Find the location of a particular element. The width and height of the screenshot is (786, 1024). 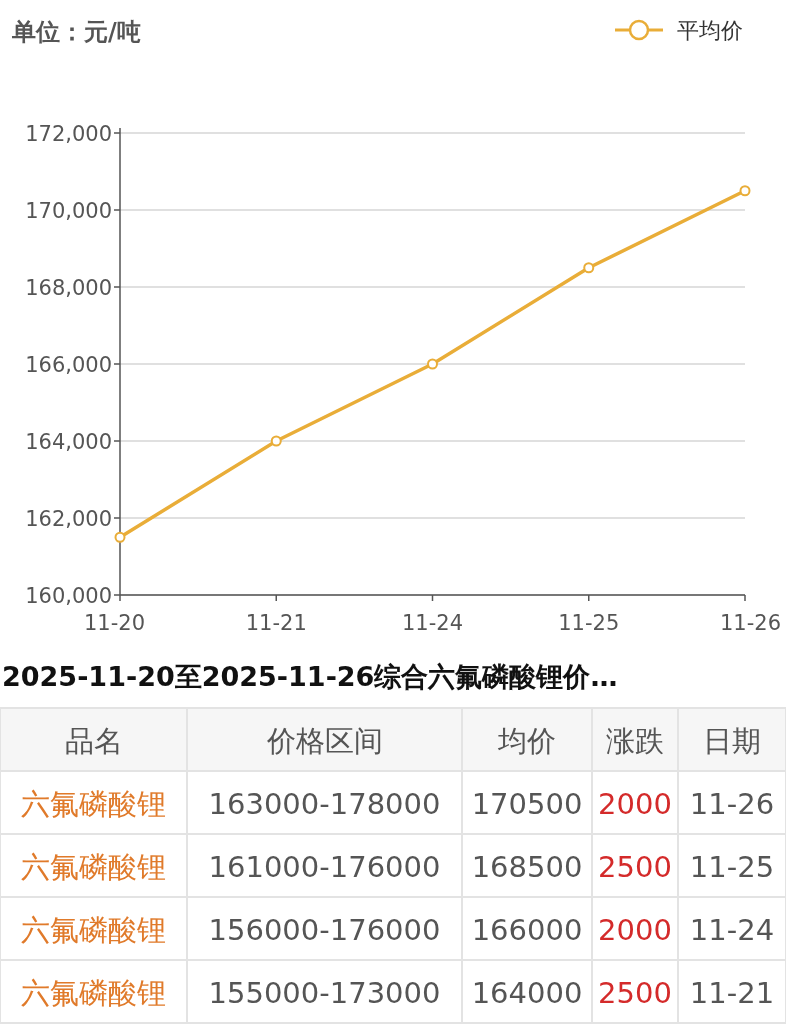

y-tick-label: 170,000 is located at coordinates (68, 211).